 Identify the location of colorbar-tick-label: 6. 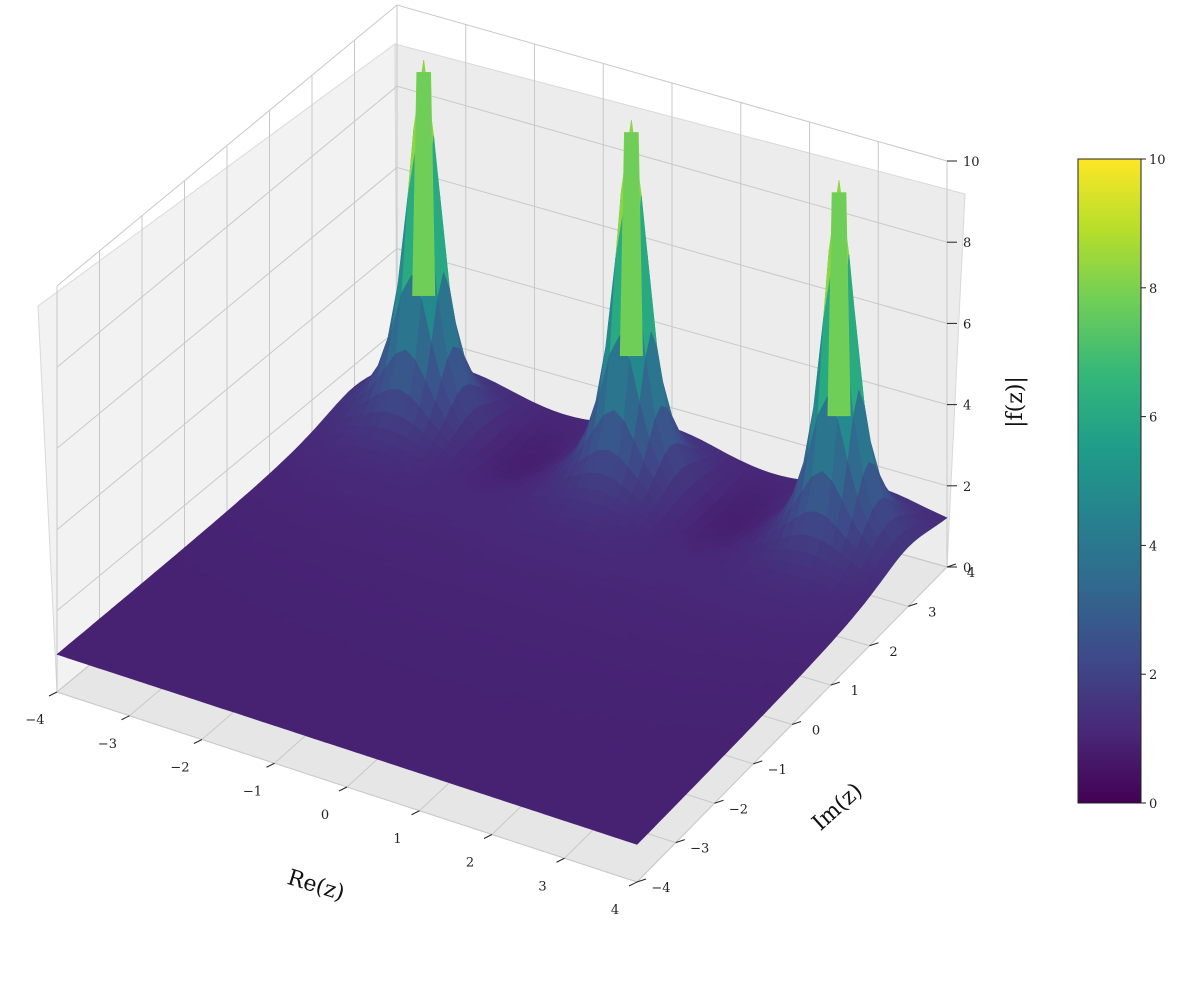
(1153, 418).